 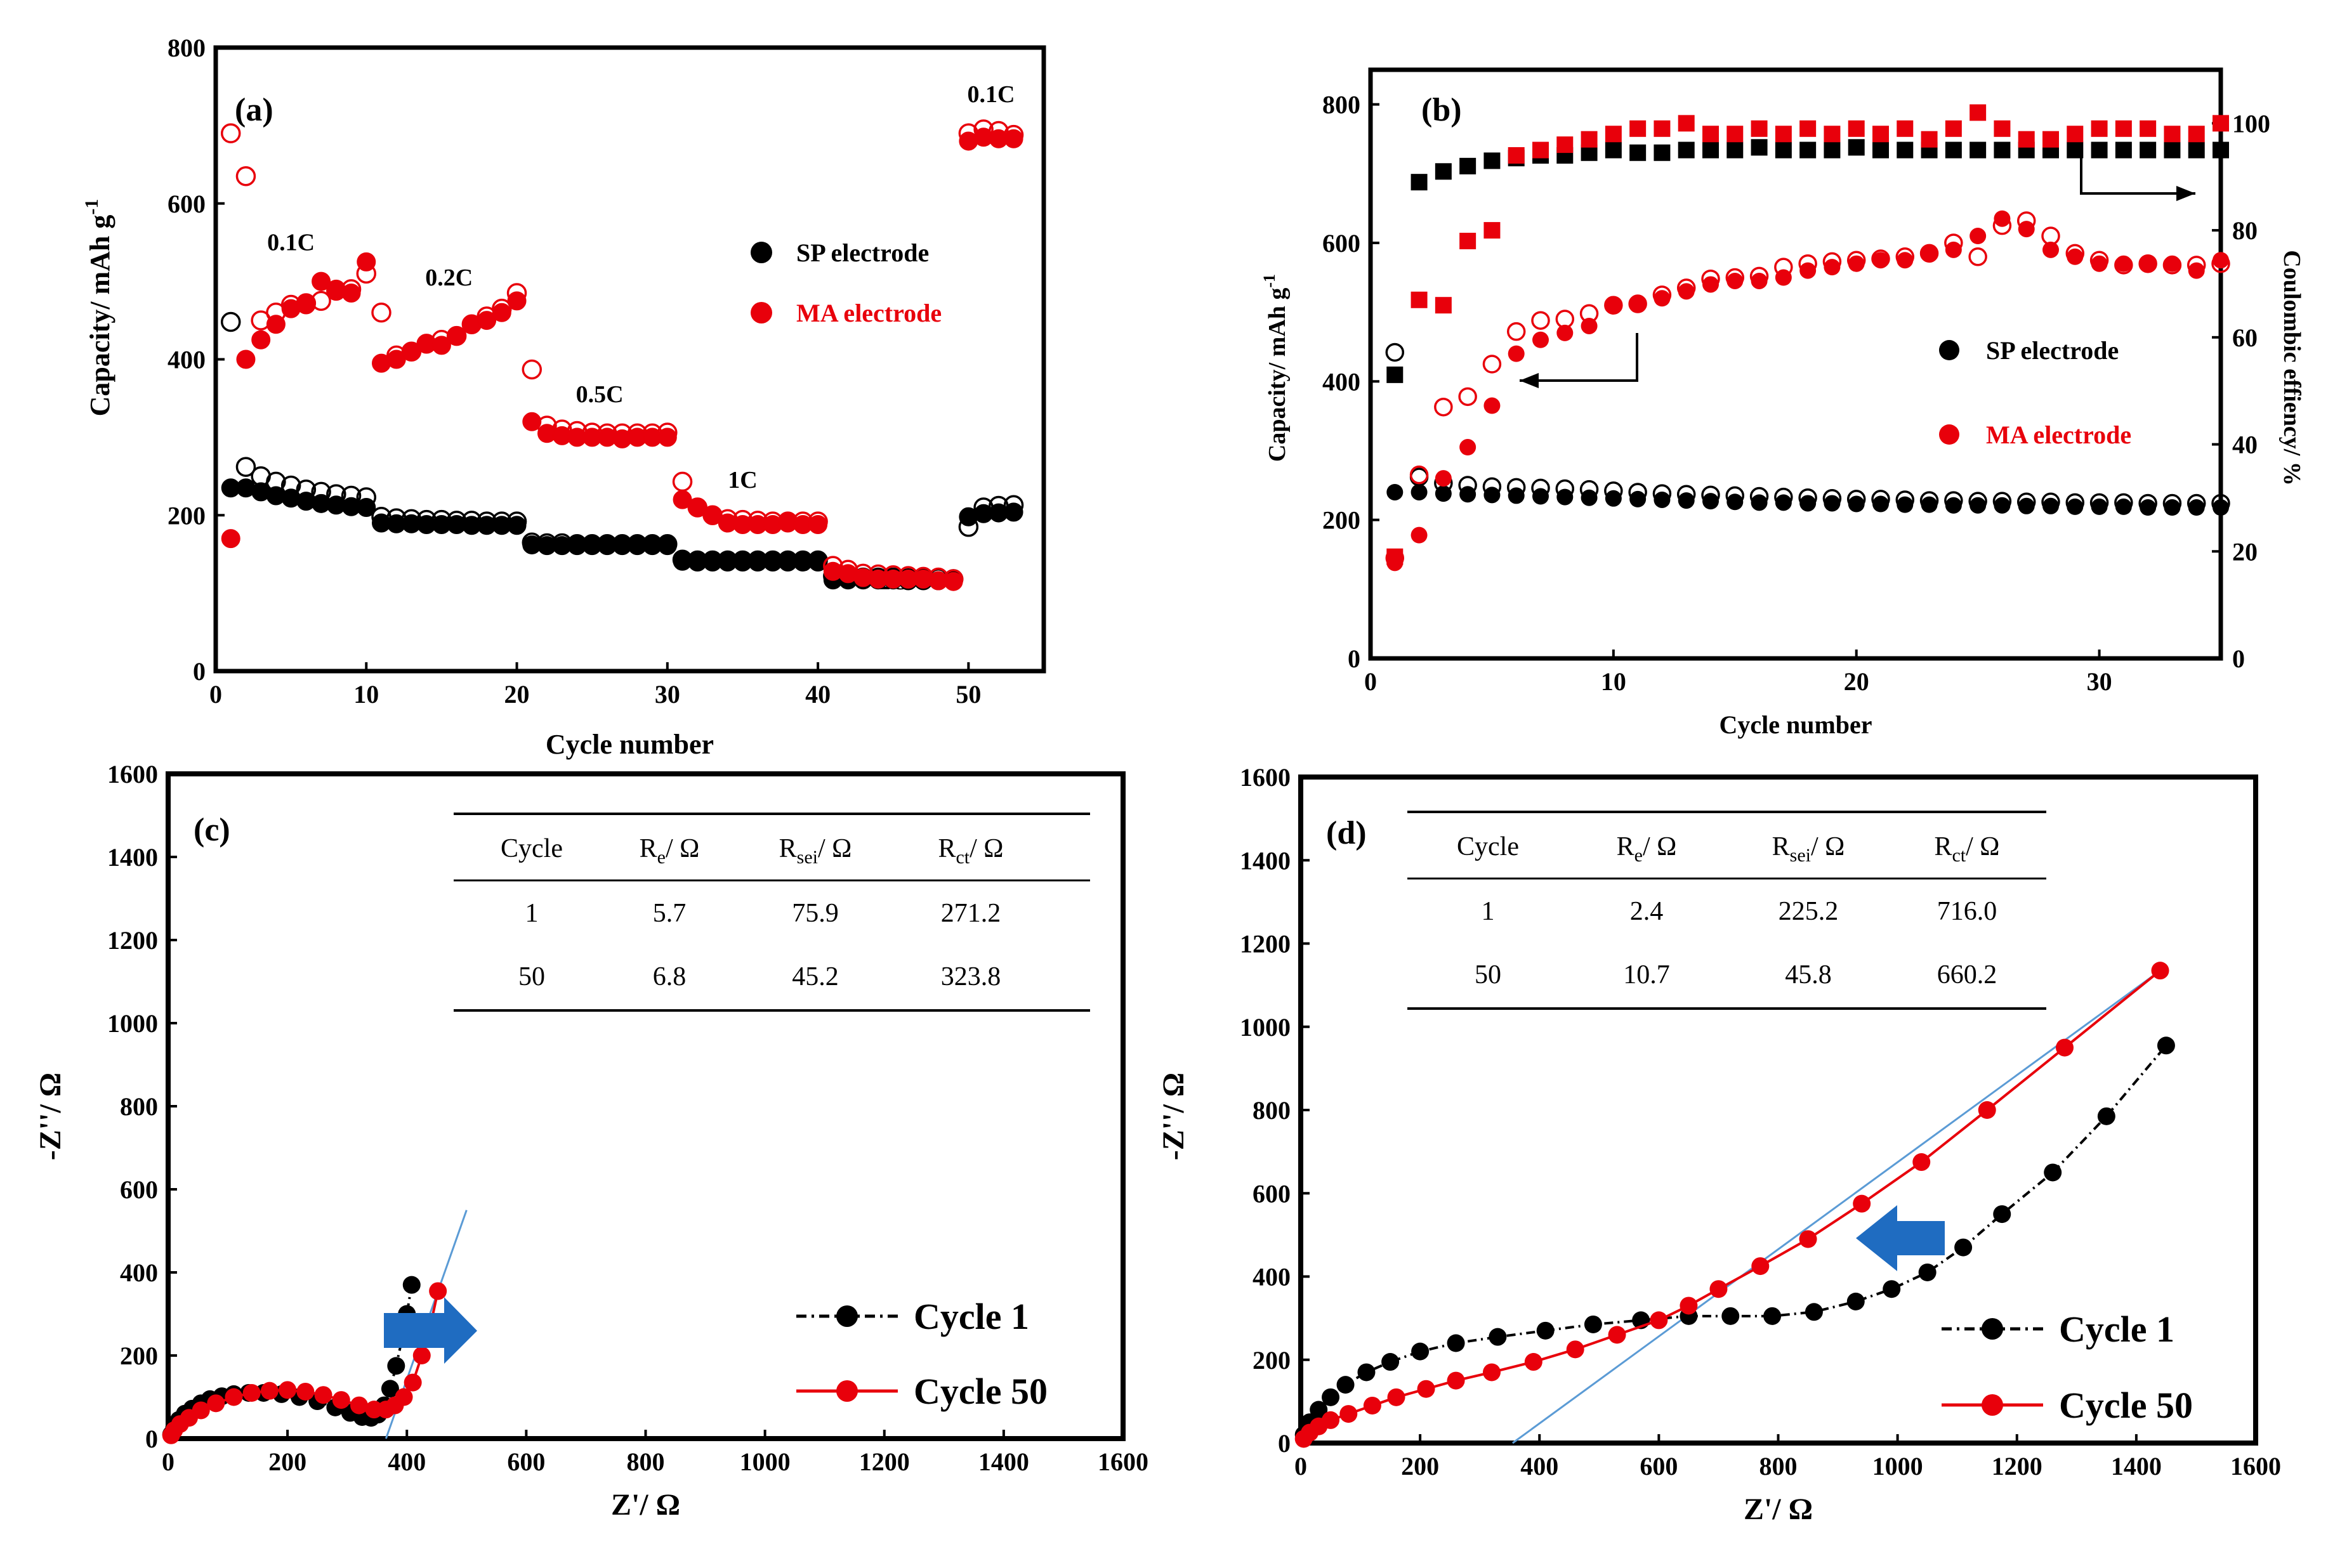 I want to click on a-x-tick-label: 10, so click(x=366, y=694).